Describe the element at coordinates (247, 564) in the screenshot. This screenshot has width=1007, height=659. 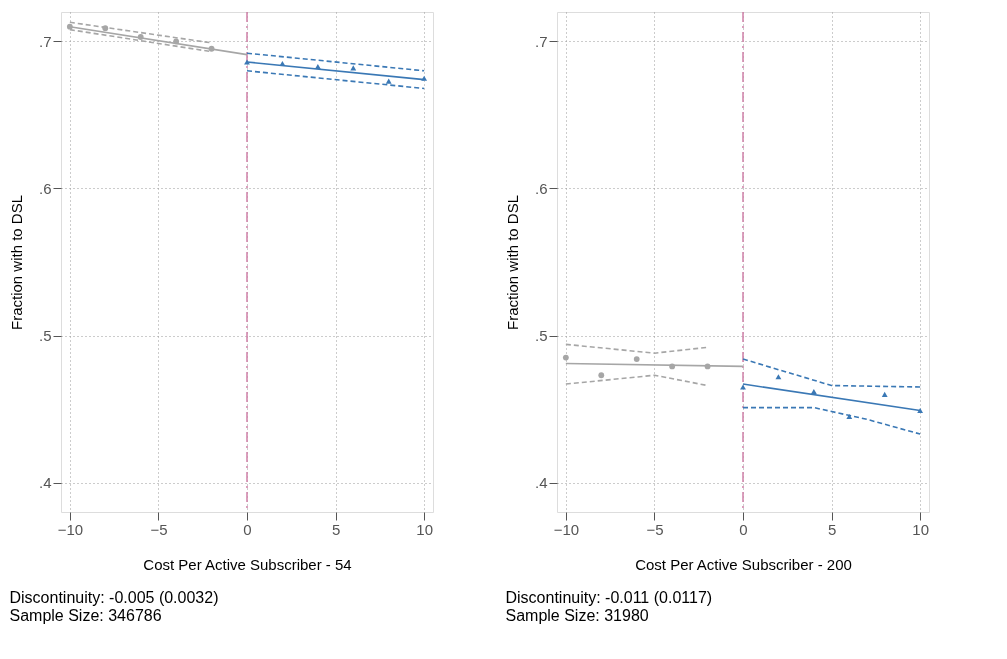
I see `x-axis-title: Cost Per Active Subscriber - 54` at that location.